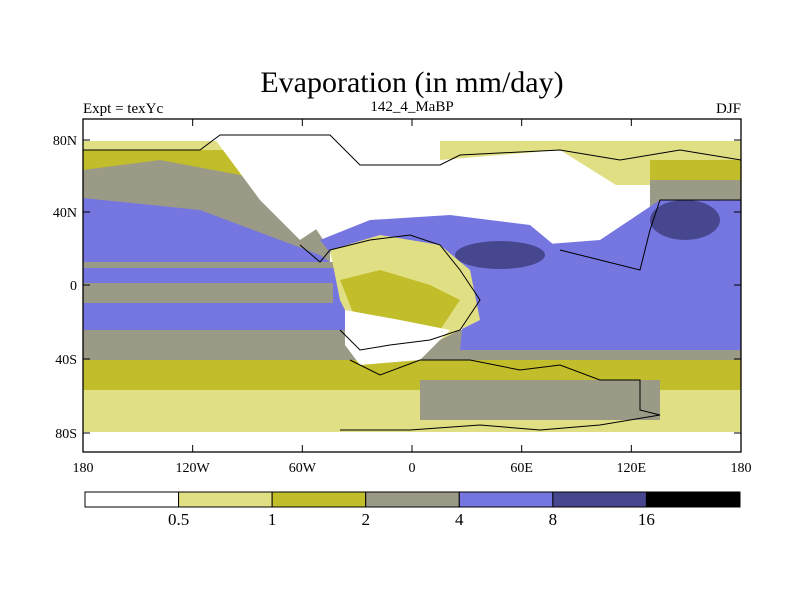 Image resolution: width=800 pixels, height=600 pixels. What do you see at coordinates (123, 109) in the screenshot?
I see `experiment-label: Expt = texYc` at bounding box center [123, 109].